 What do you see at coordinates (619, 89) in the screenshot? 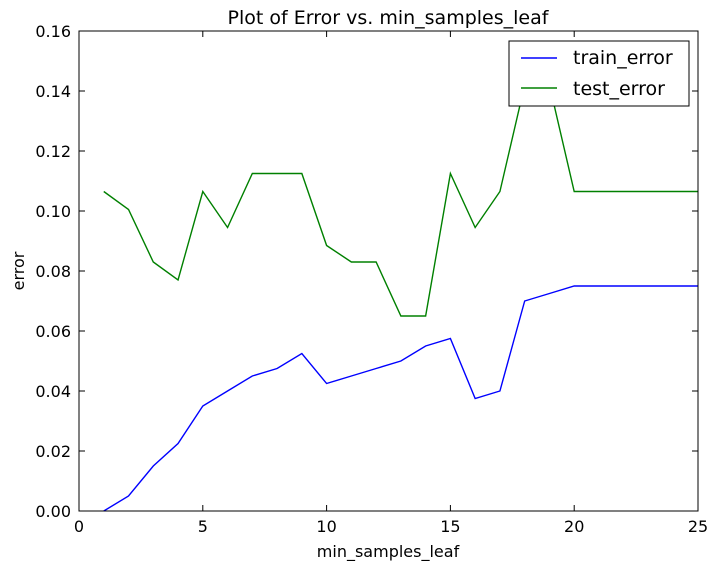
I see `legend-label-test-error: test_error` at bounding box center [619, 89].